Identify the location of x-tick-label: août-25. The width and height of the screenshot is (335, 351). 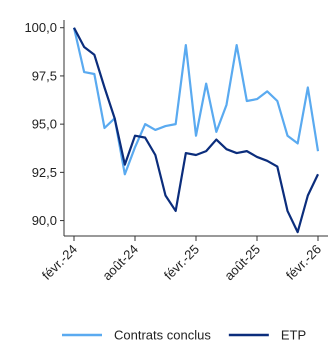
(242, 263).